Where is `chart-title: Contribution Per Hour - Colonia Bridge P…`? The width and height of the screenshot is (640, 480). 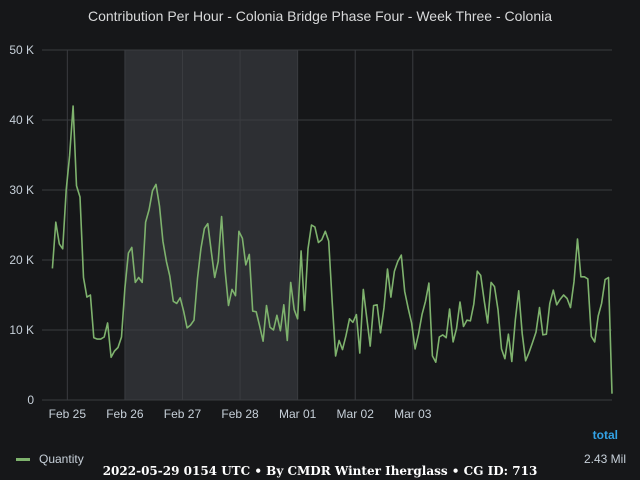 chart-title: Contribution Per Hour - Colonia Bridge P… is located at coordinates (320, 16).